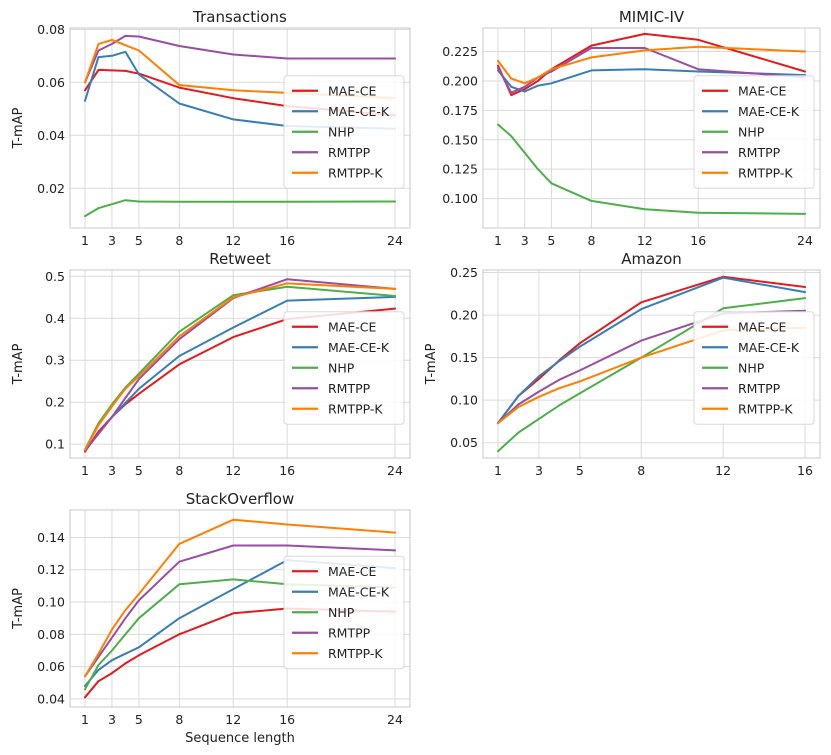 Image resolution: width=831 pixels, height=755 pixels. Describe the element at coordinates (464, 315) in the screenshot. I see `y-tick-label: 0.20` at that location.